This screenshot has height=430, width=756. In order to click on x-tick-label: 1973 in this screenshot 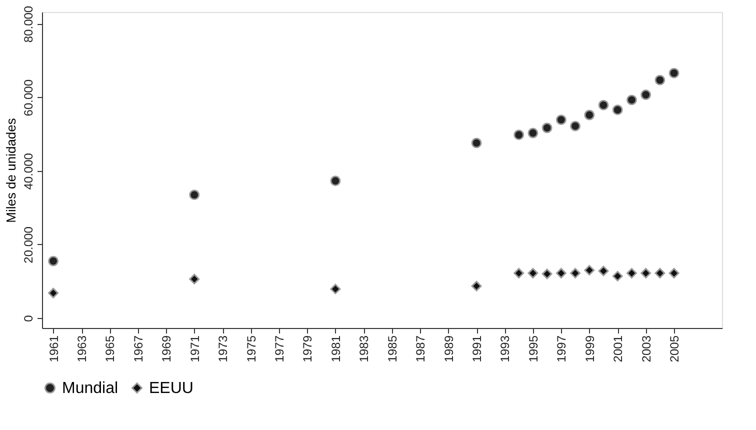, I will do `click(223, 348)`.